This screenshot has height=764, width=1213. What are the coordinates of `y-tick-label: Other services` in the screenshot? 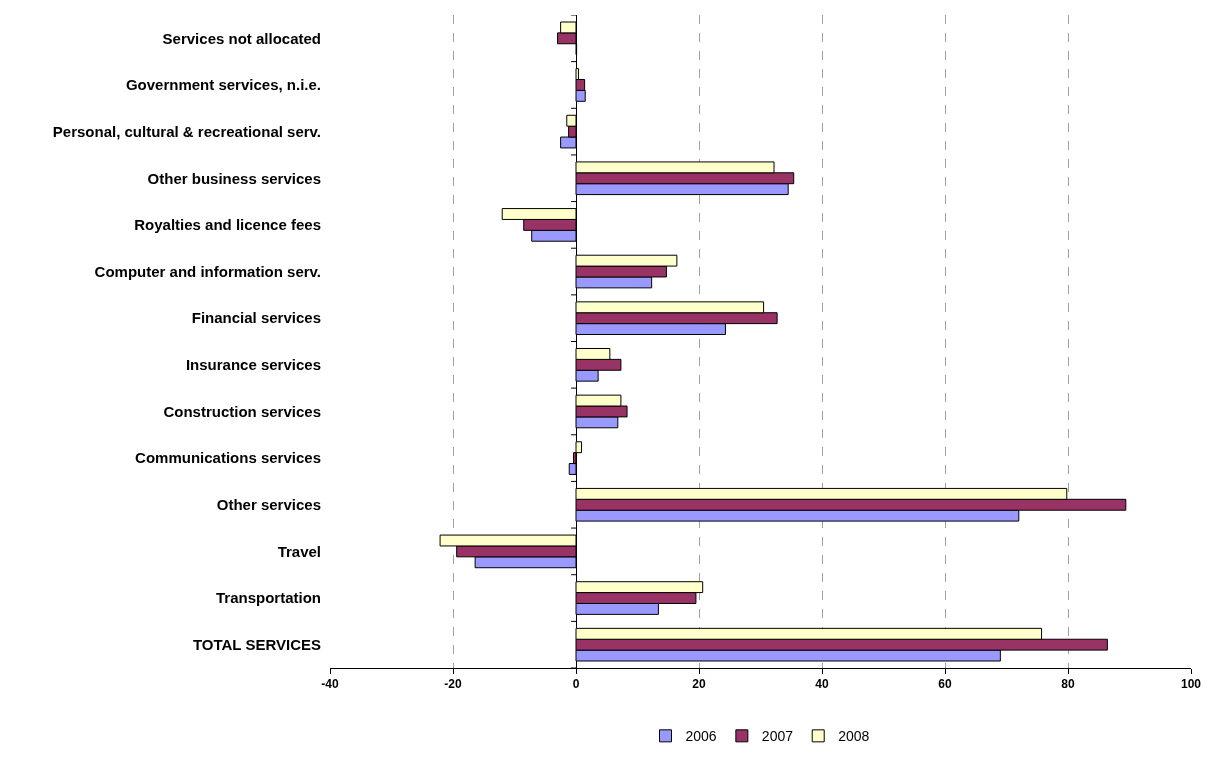 It's located at (268, 504).